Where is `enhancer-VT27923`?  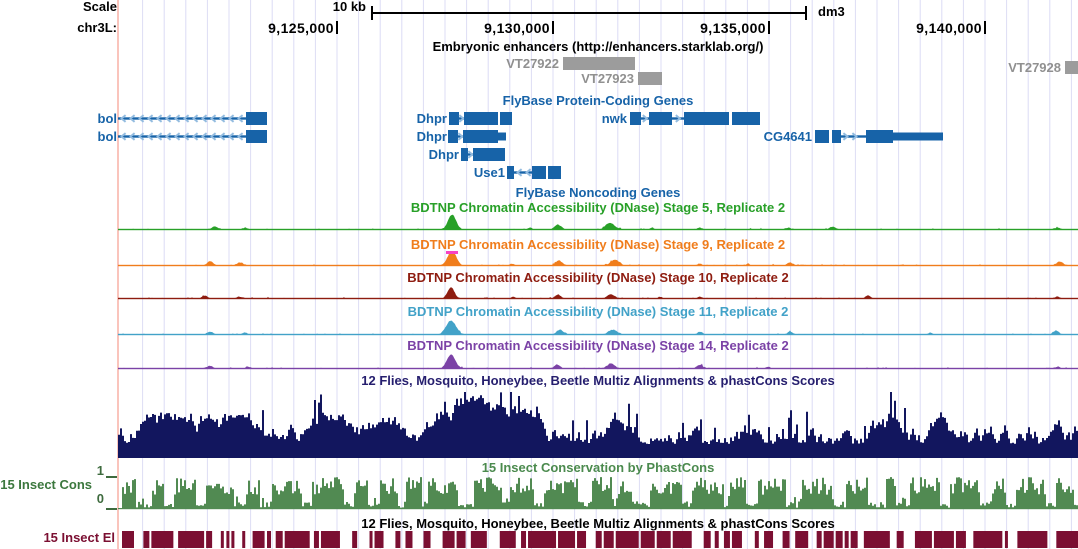 enhancer-VT27923 is located at coordinates (650, 78).